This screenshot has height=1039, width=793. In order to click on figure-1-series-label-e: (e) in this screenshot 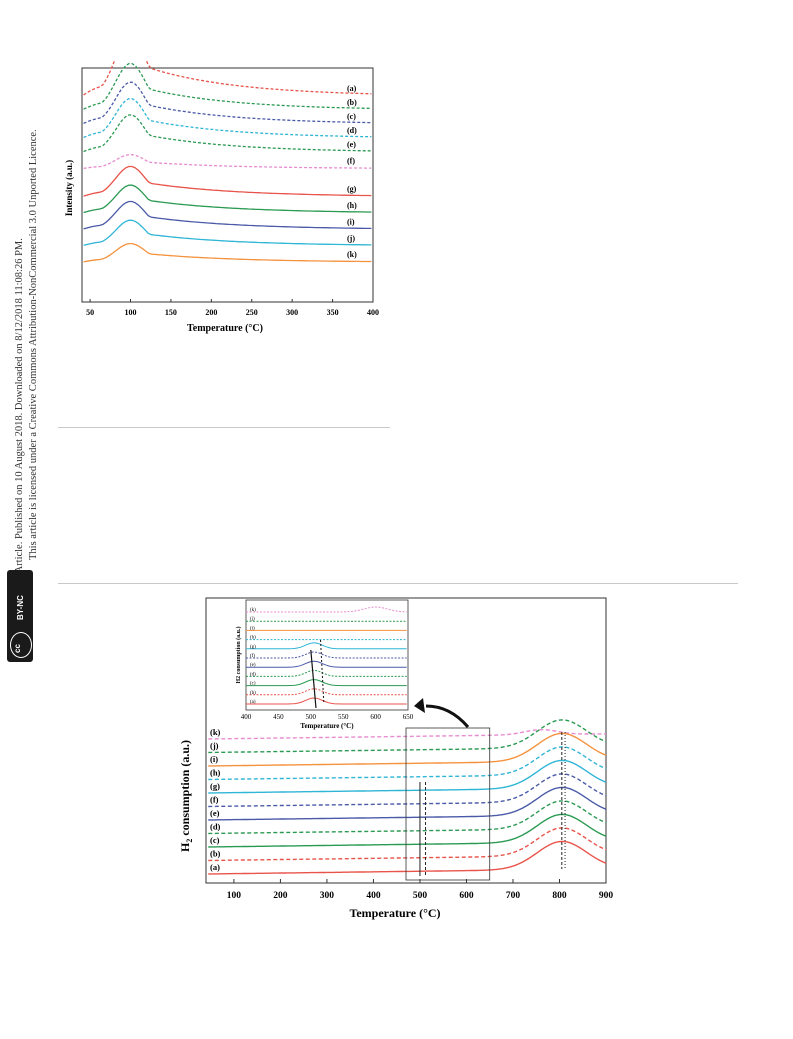, I will do `click(351, 144)`.